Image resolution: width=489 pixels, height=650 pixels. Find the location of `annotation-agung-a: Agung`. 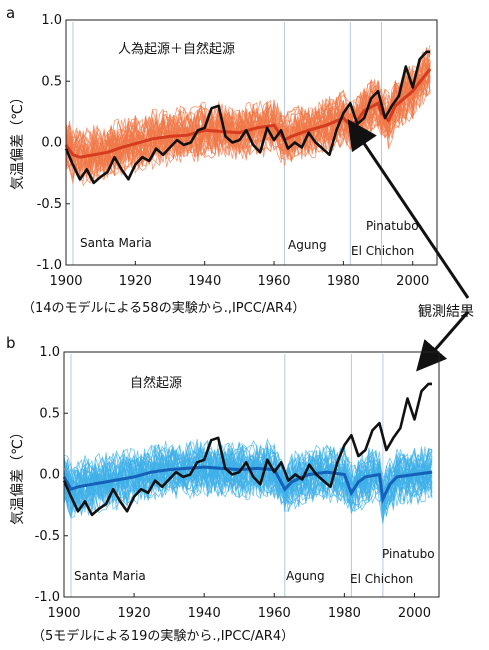

annotation-agung-a: Agung is located at coordinates (307, 245).